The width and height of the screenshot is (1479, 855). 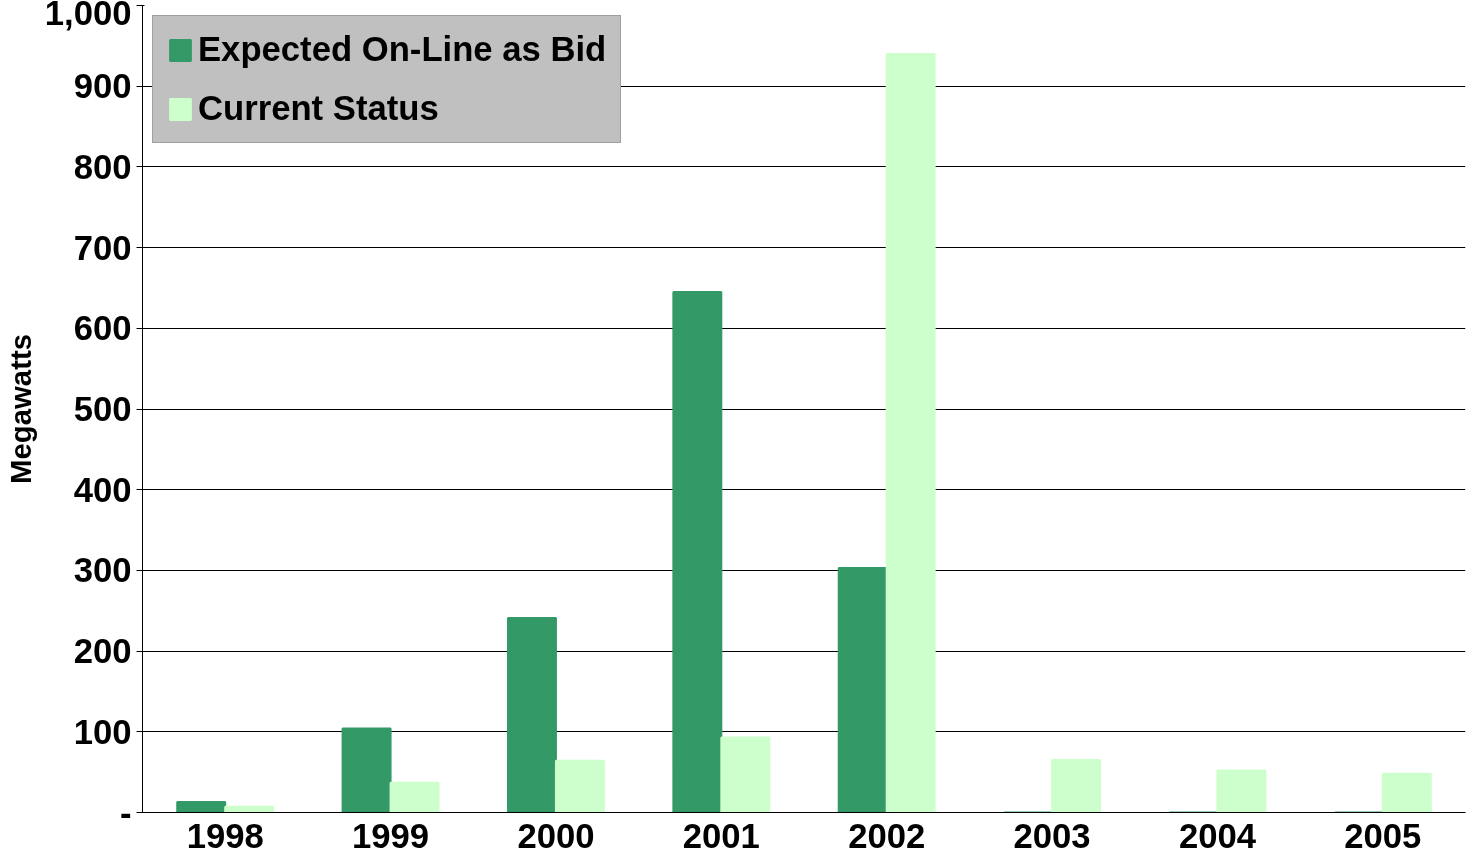 What do you see at coordinates (1217, 835) in the screenshot?
I see `x-tick-label: 2004` at bounding box center [1217, 835].